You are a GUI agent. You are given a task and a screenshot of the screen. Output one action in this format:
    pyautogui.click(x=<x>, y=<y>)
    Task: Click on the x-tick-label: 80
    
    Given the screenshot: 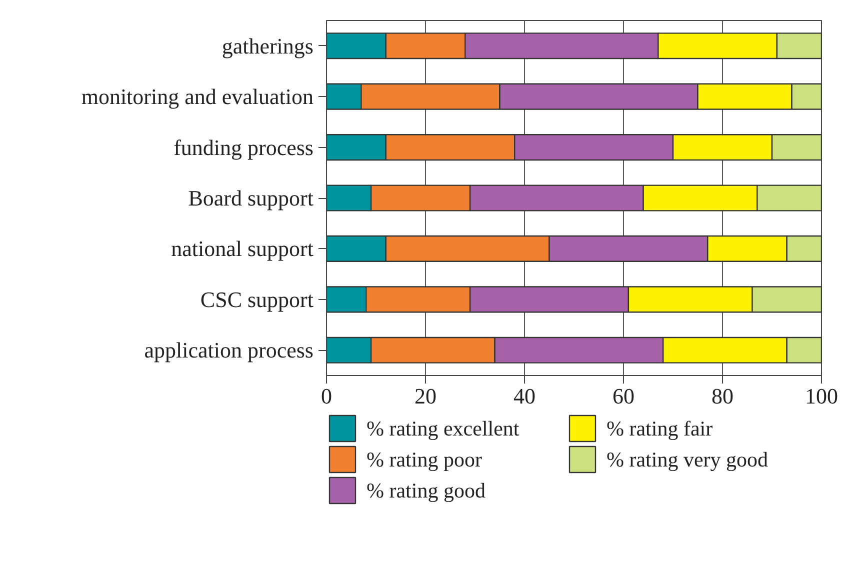 What is the action you would take?
    pyautogui.click(x=723, y=396)
    